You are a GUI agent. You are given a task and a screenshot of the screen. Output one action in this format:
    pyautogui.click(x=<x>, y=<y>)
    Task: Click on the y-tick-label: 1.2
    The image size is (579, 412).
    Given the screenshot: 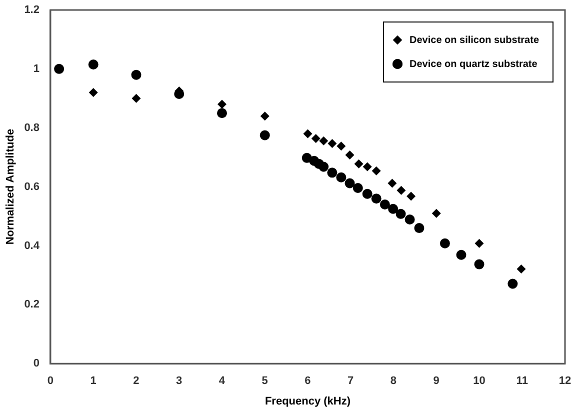 What is the action you would take?
    pyautogui.click(x=32, y=10)
    